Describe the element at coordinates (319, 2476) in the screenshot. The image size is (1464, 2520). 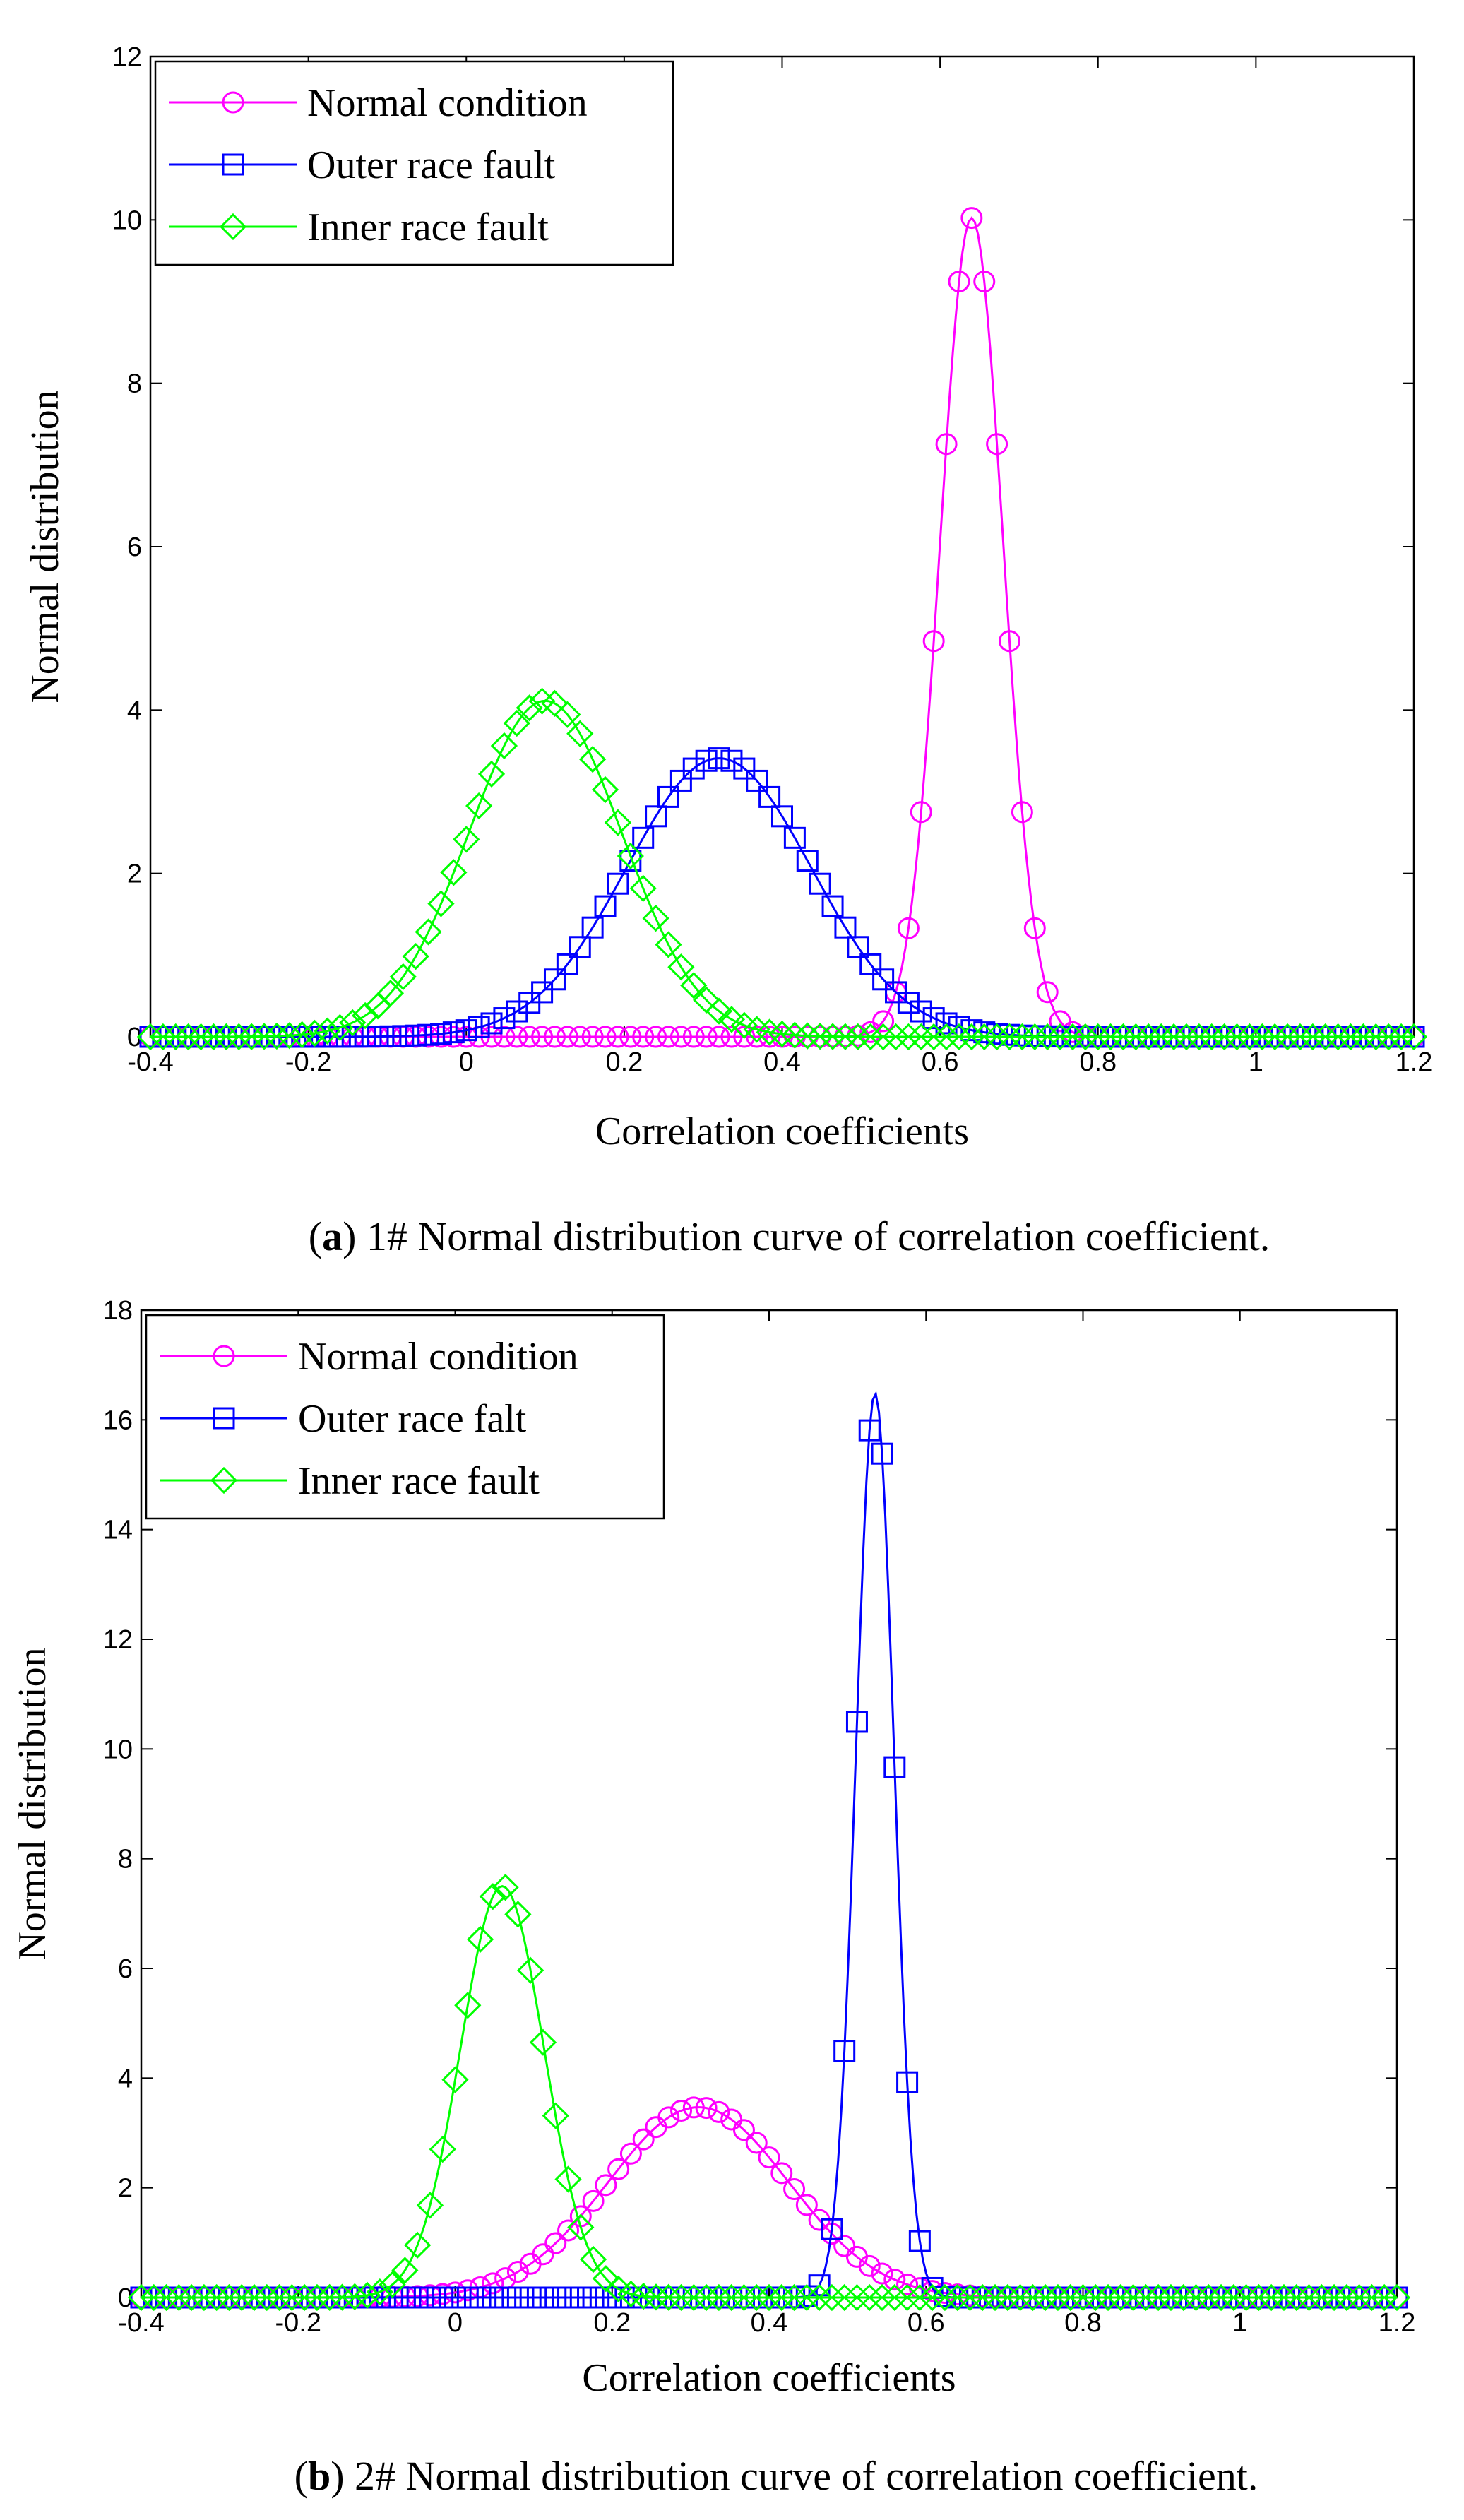
I see `caption-label: b` at that location.